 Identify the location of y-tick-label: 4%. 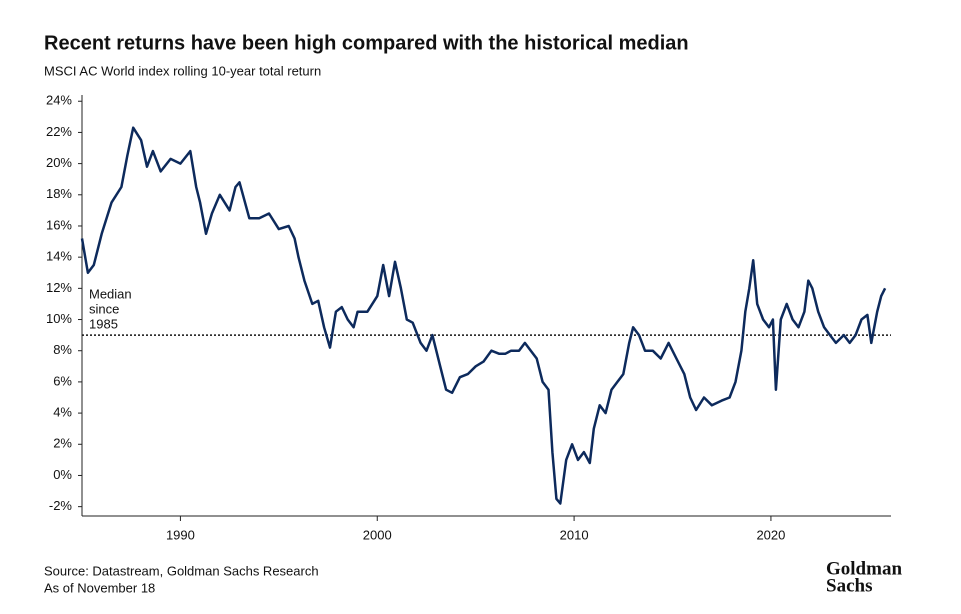
(62, 412).